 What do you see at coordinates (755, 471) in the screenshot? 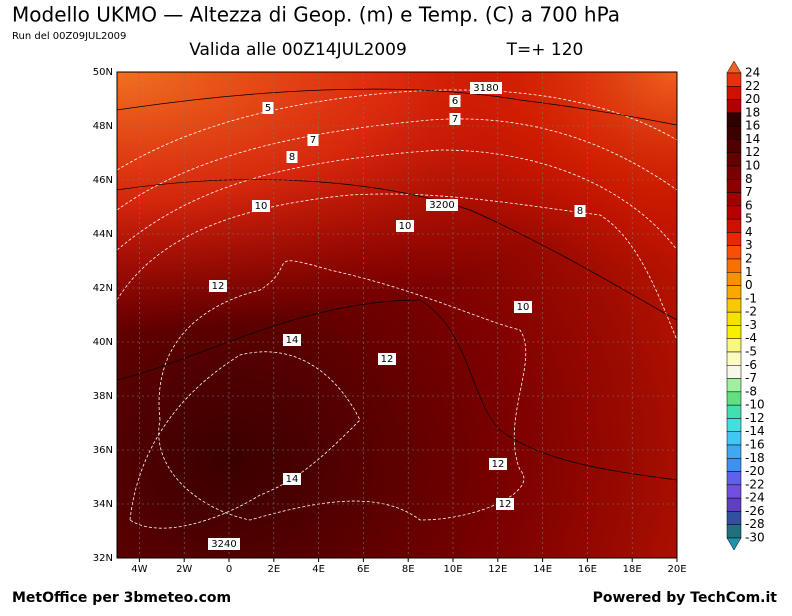
I see `colorbar-label: -20` at bounding box center [755, 471].